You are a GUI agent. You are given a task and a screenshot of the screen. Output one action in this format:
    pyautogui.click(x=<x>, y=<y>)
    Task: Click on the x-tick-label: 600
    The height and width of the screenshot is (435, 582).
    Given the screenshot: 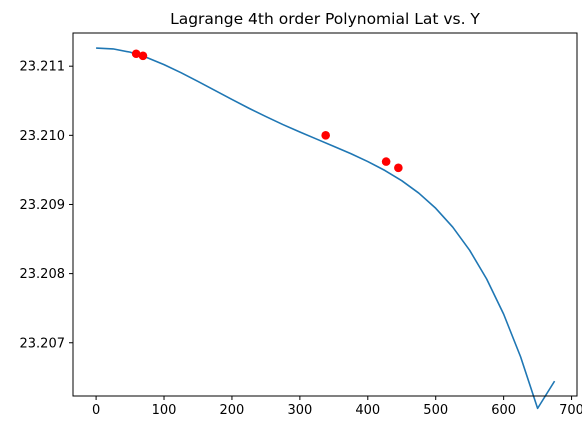 What is the action you would take?
    pyautogui.click(x=503, y=410)
    